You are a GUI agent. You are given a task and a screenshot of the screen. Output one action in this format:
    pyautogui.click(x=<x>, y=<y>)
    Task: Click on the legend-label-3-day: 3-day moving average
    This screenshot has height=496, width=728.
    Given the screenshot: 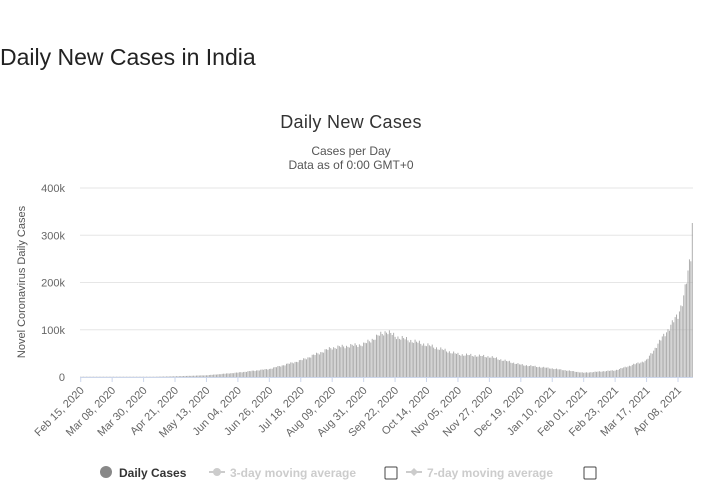 What is the action you would take?
    pyautogui.click(x=293, y=473)
    